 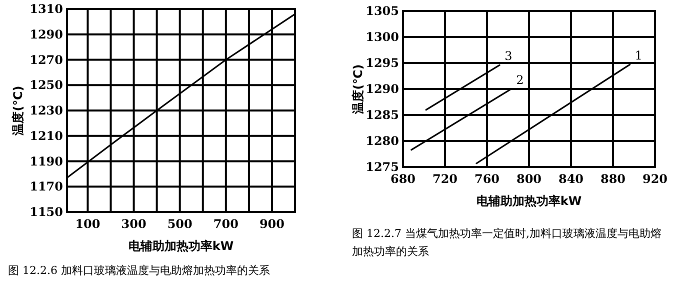 What do you see at coordinates (655, 179) in the screenshot?
I see `x-tick-label: 920` at bounding box center [655, 179].